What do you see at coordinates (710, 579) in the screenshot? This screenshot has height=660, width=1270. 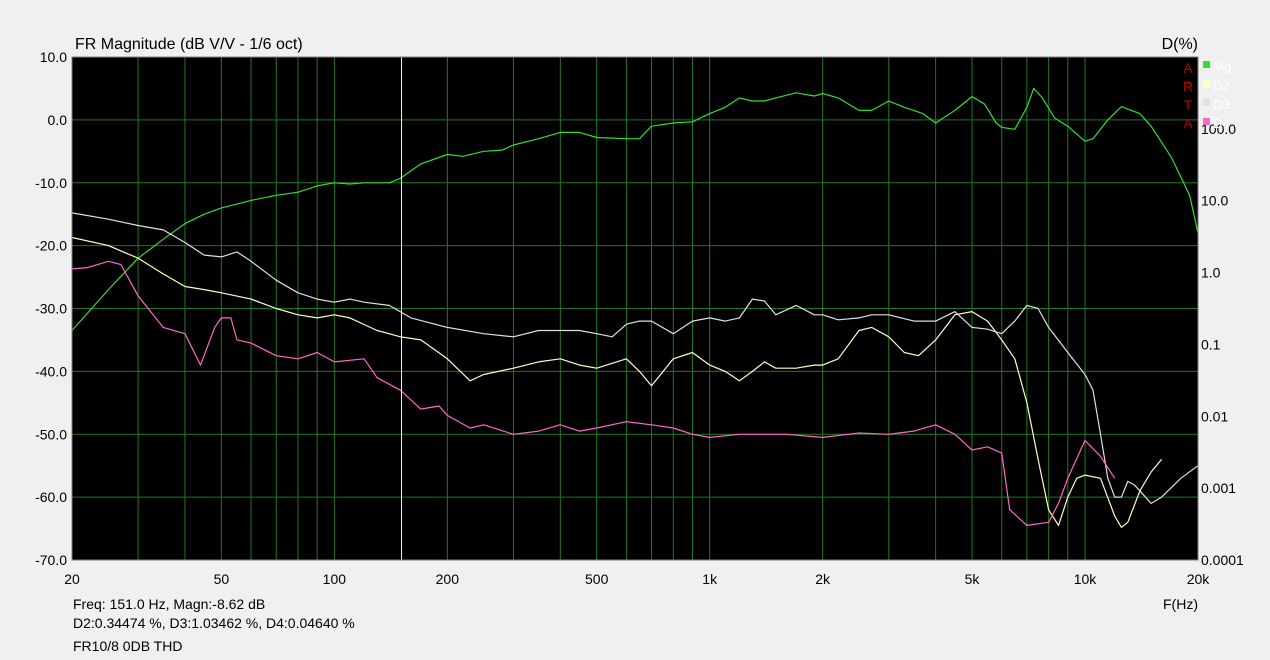 I see `x-tick-label: 1k` at bounding box center [710, 579].